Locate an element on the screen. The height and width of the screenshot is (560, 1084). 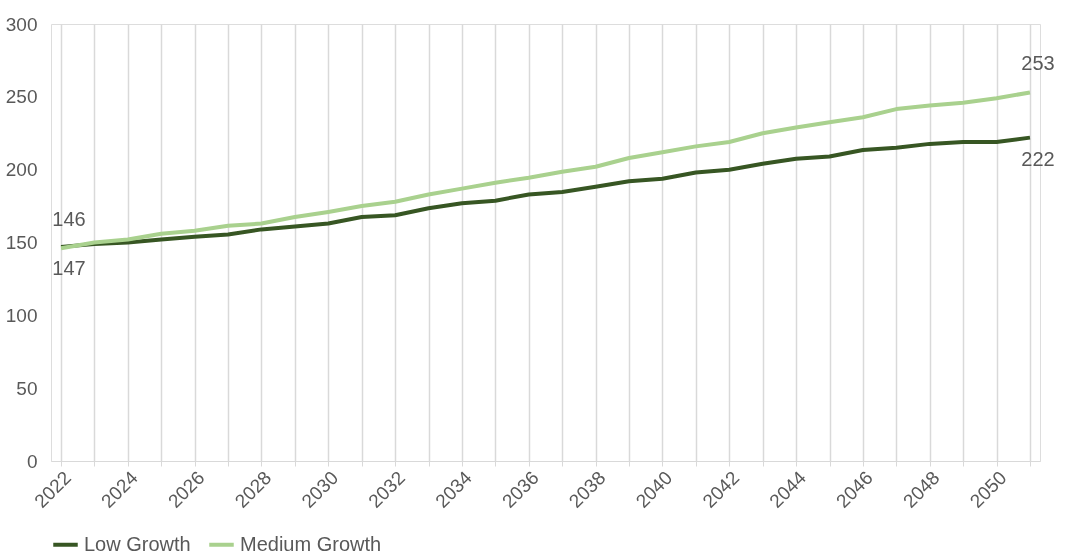
y-tick-label: 200 is located at coordinates (21, 170).